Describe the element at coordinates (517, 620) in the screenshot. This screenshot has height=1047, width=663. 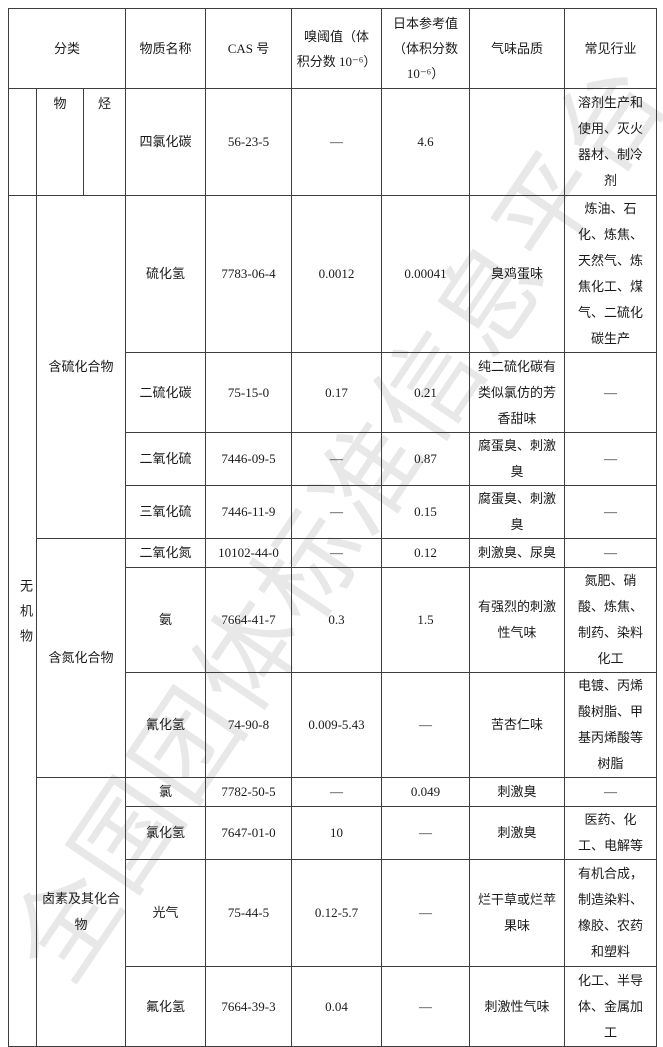
I see `odor-cell: 有强烈的刺激性气味` at that location.